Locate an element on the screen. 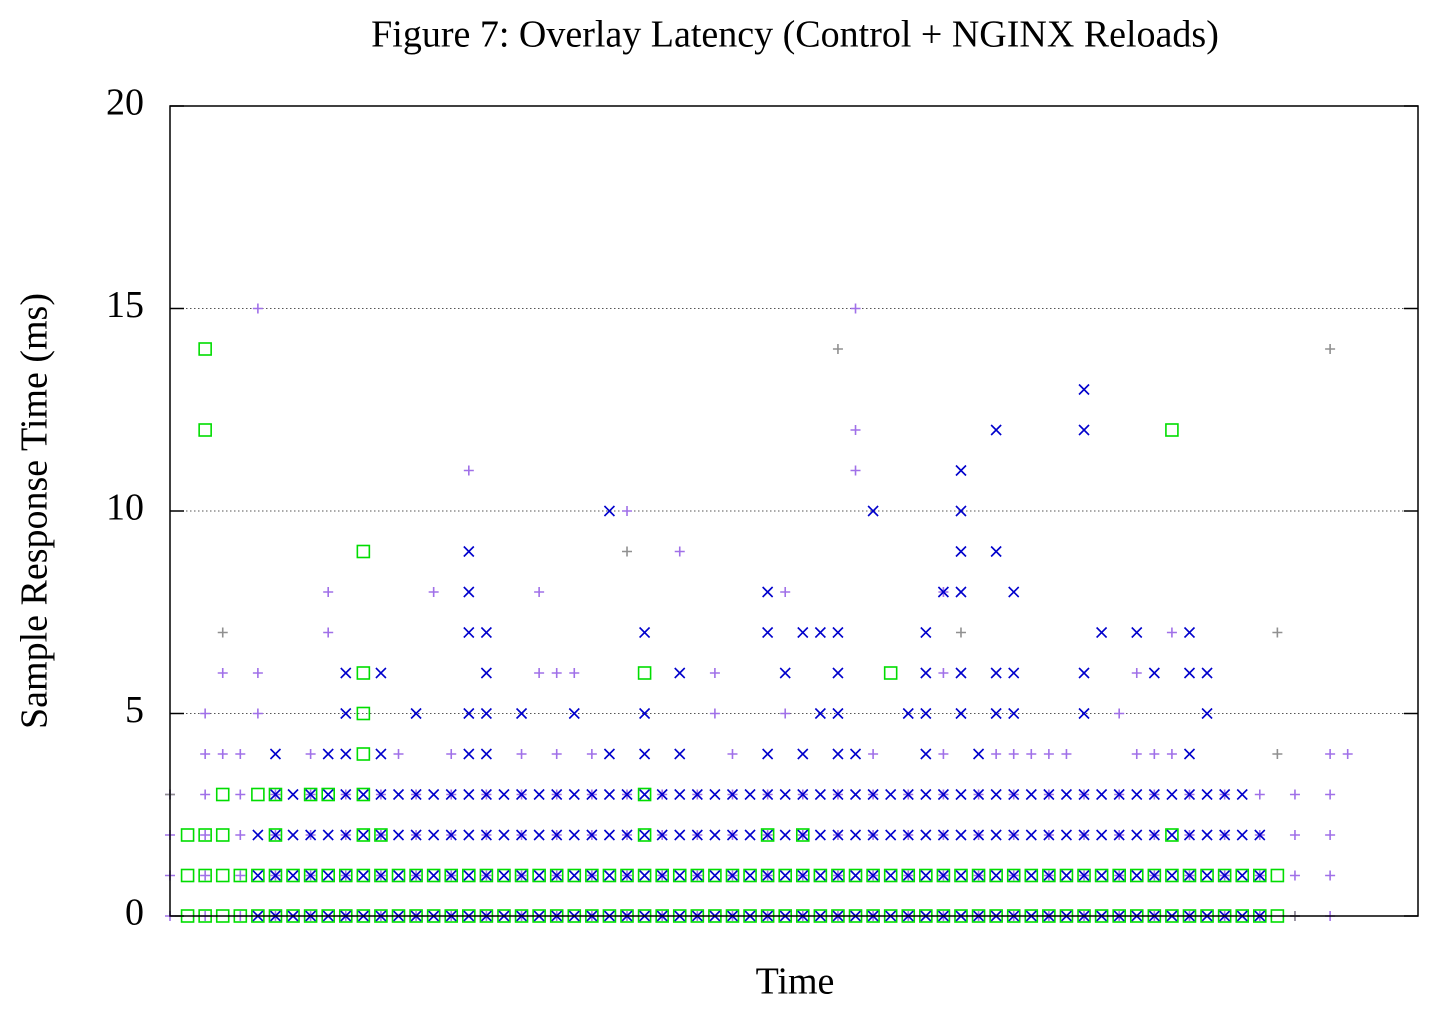  y-tick-label: 15 is located at coordinates (125, 305).